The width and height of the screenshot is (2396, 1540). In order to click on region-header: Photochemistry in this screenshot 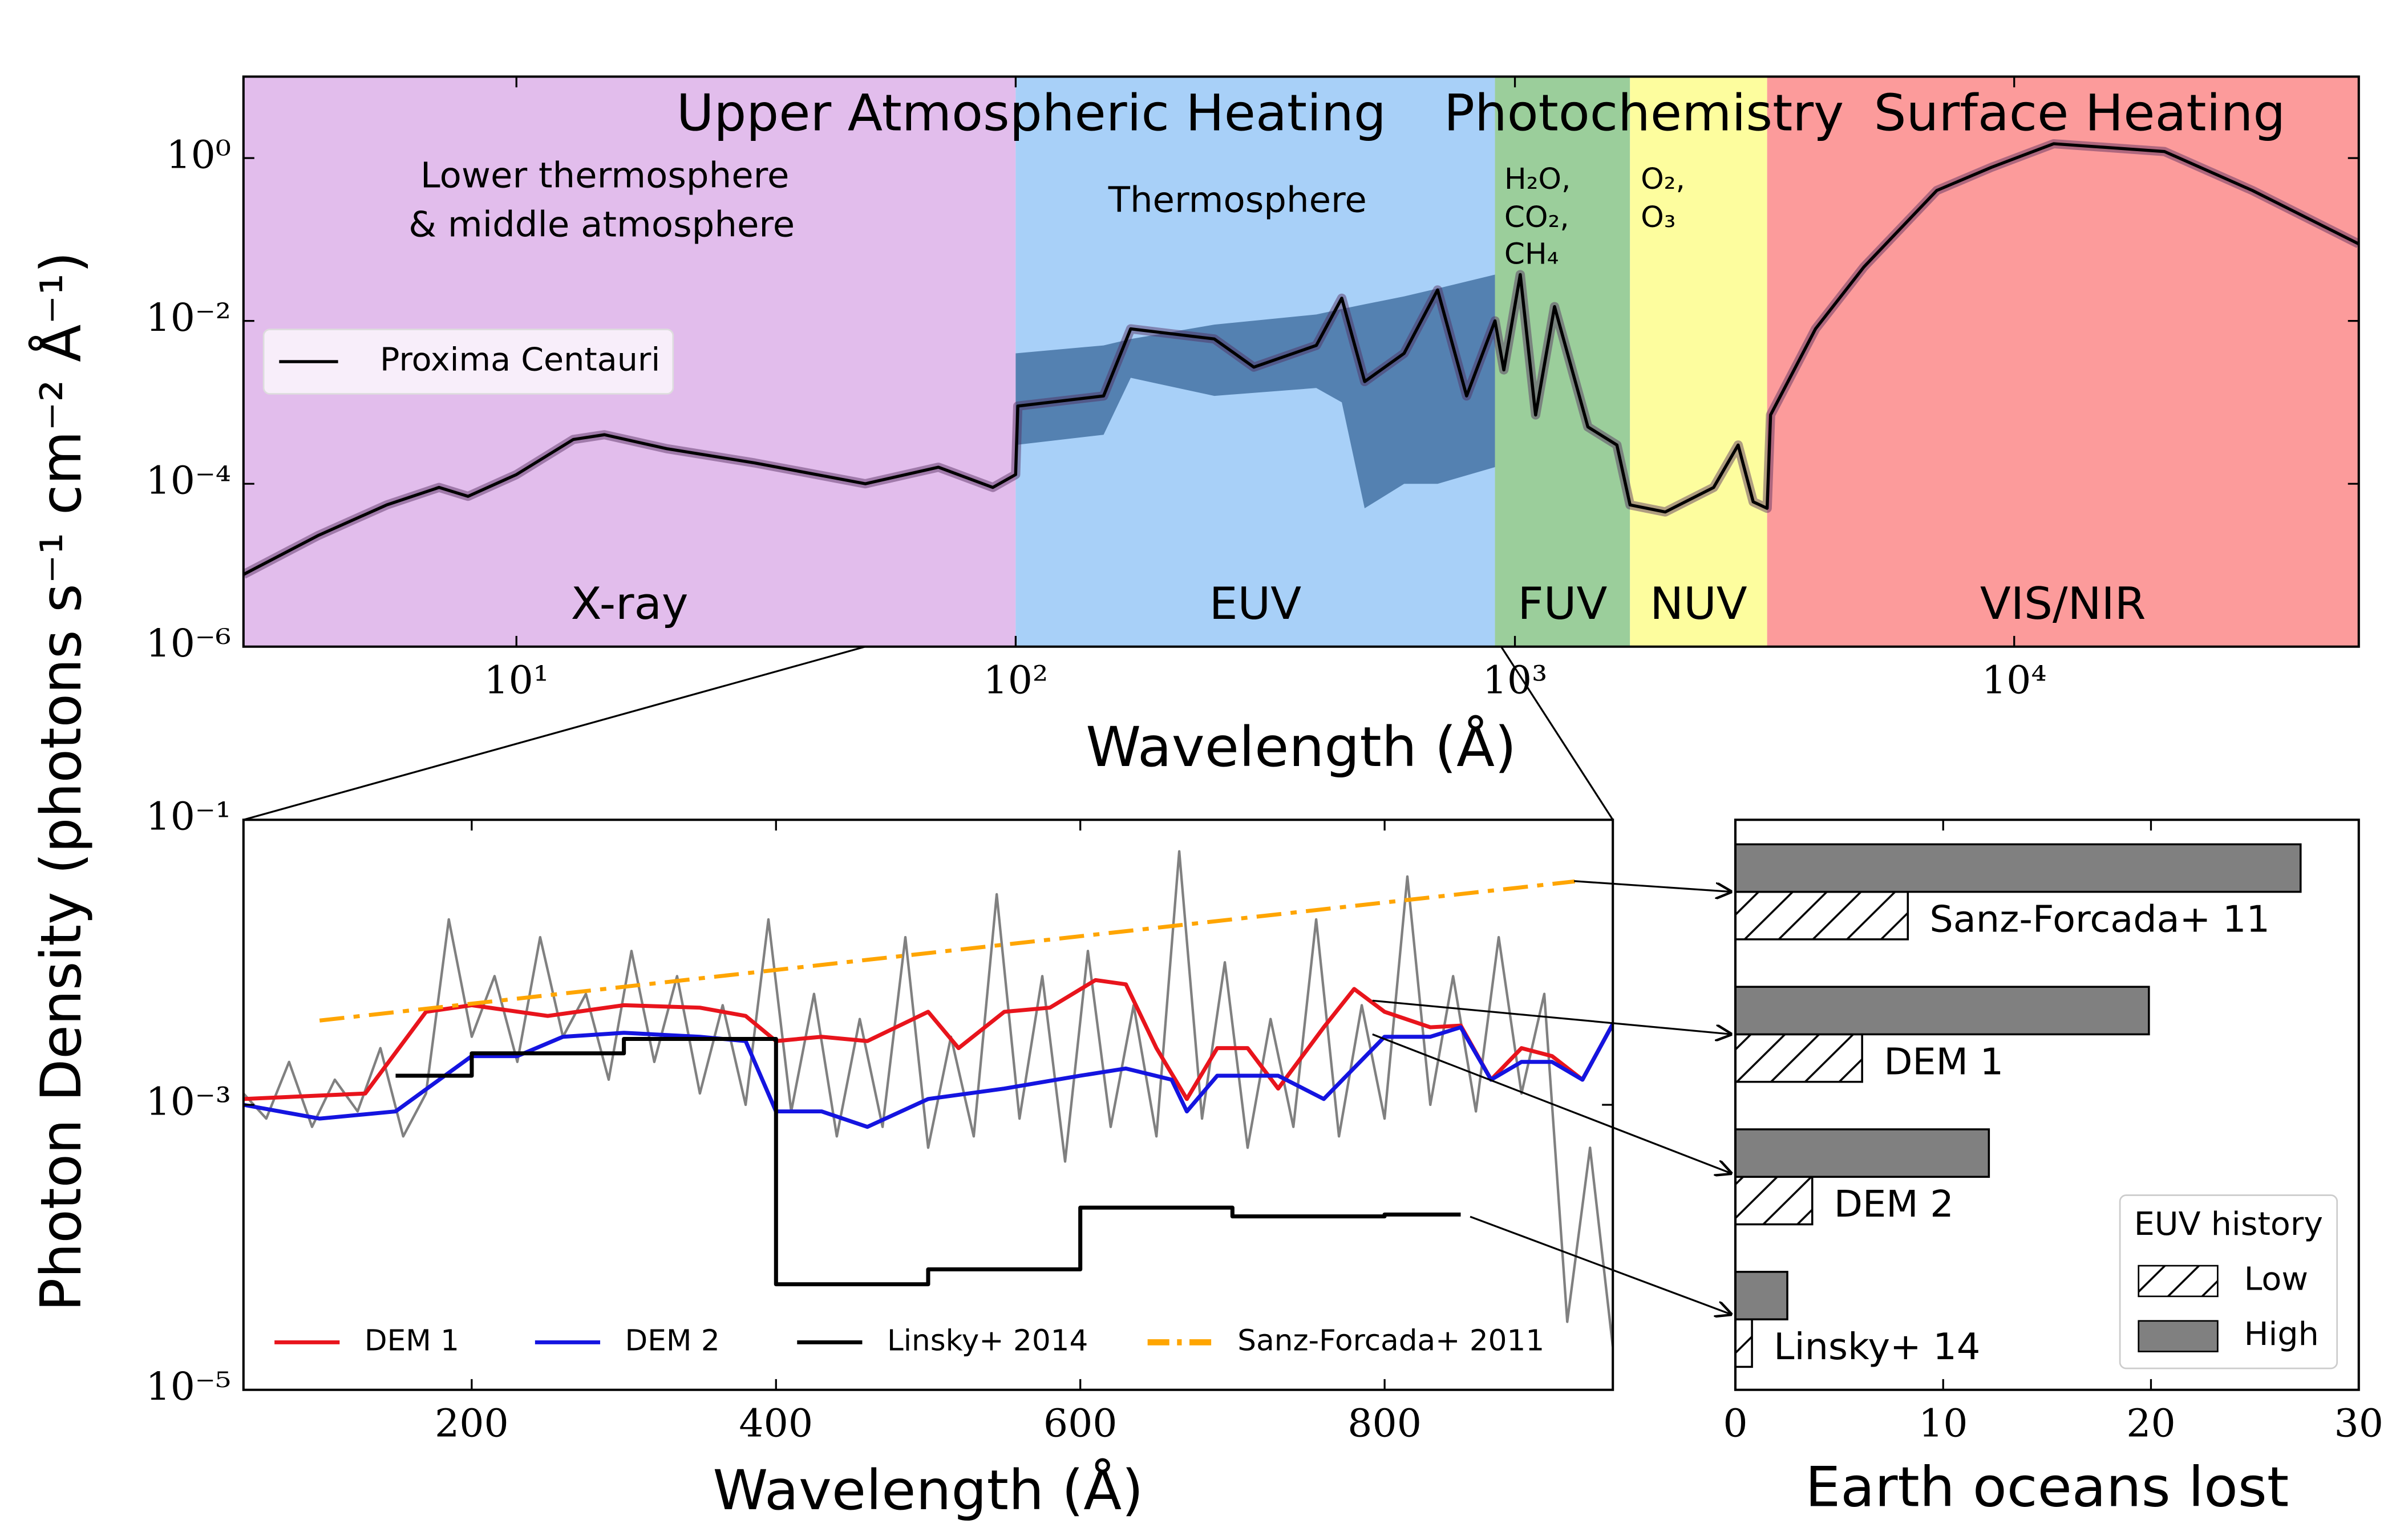, I will do `click(1644, 113)`.